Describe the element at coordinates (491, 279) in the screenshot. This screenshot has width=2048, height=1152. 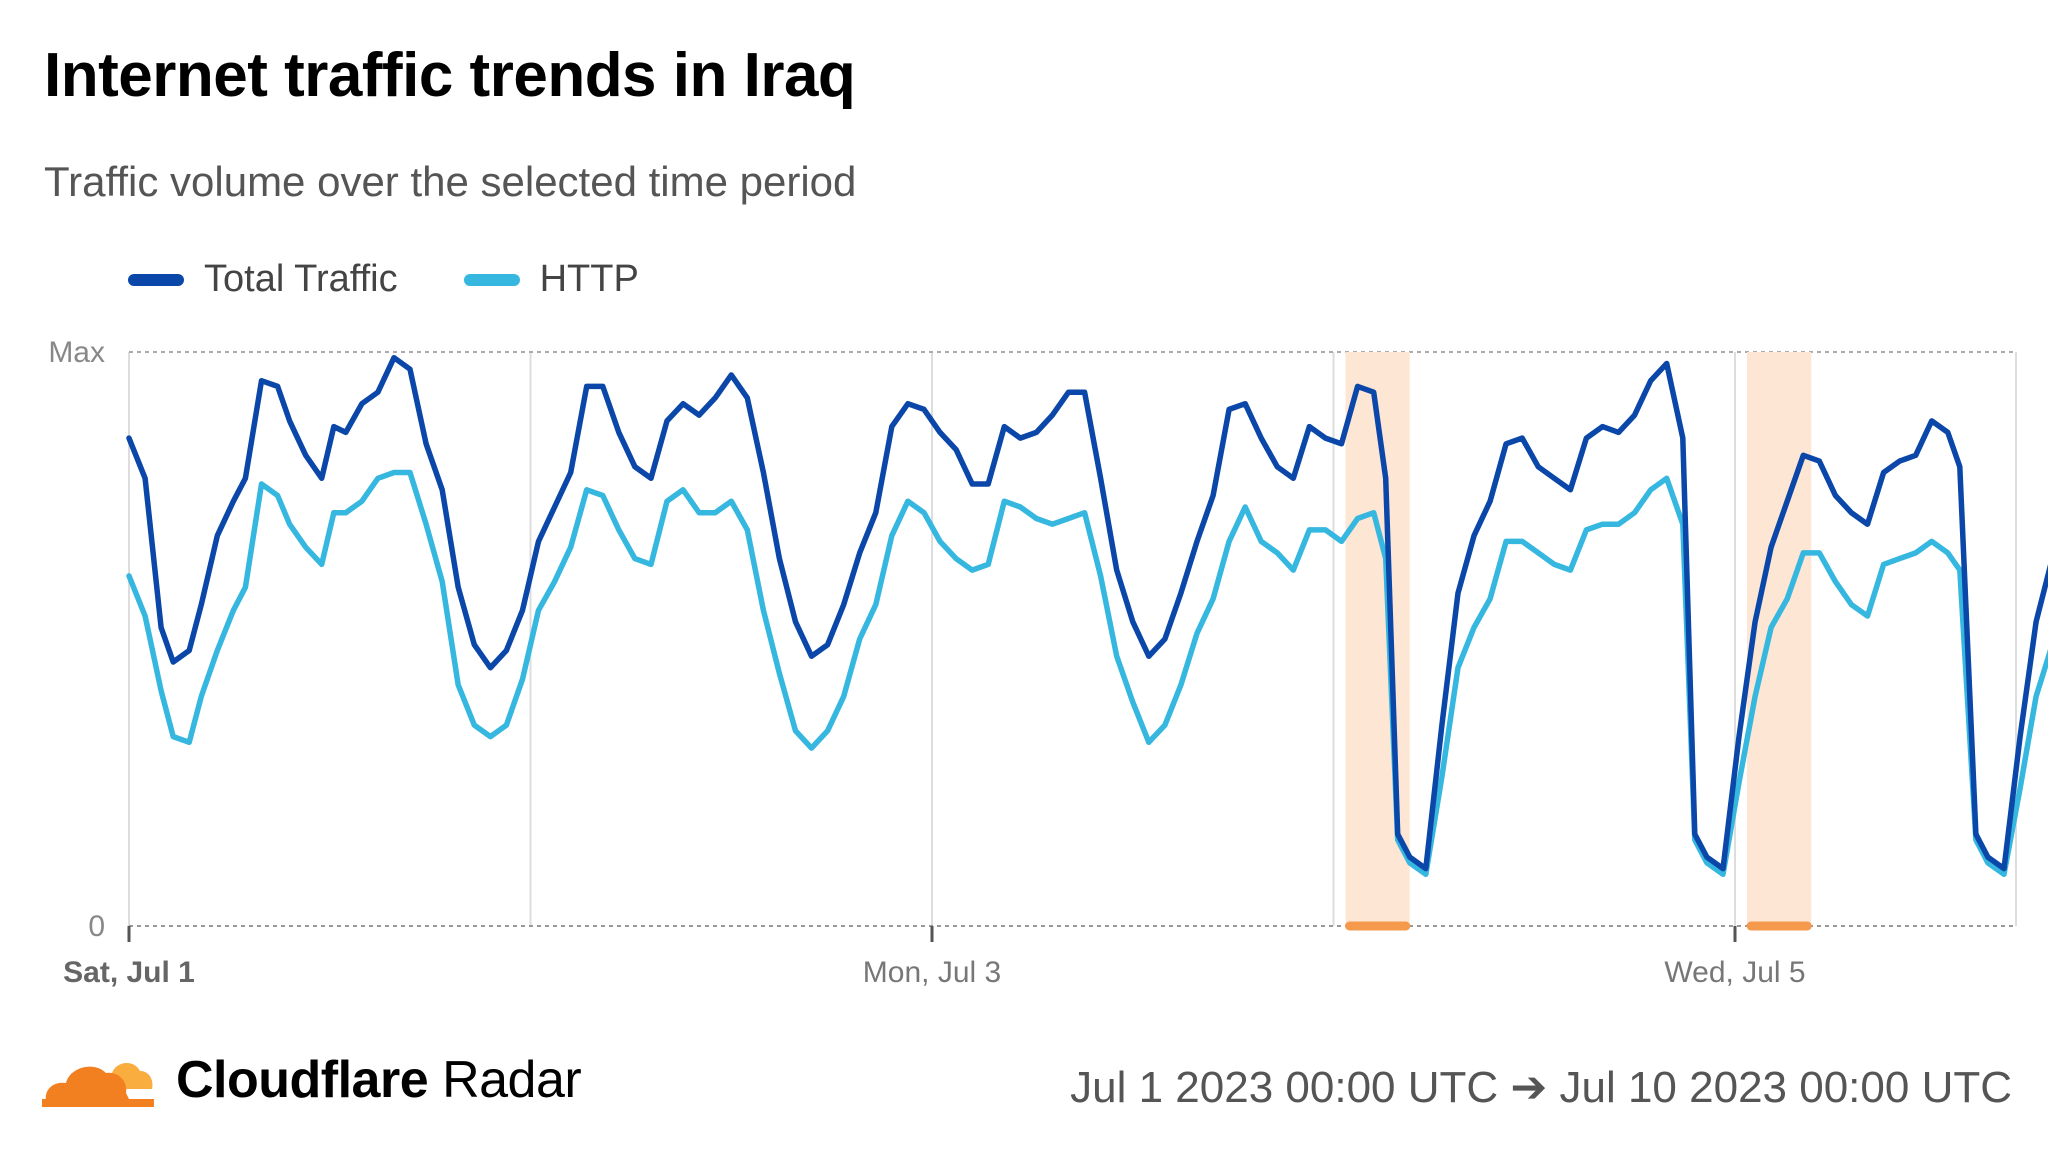
I see `legend-swatch-http` at that location.